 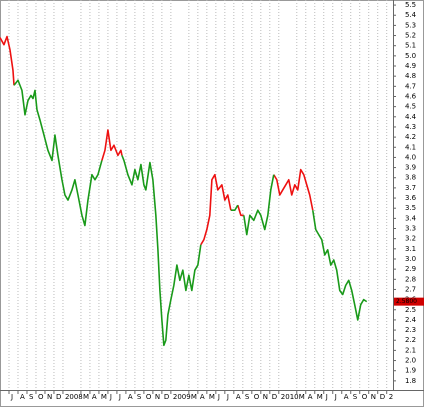 What do you see at coordinates (410, 269) in the screenshot?
I see `y-tick-label: 2.9` at bounding box center [410, 269].